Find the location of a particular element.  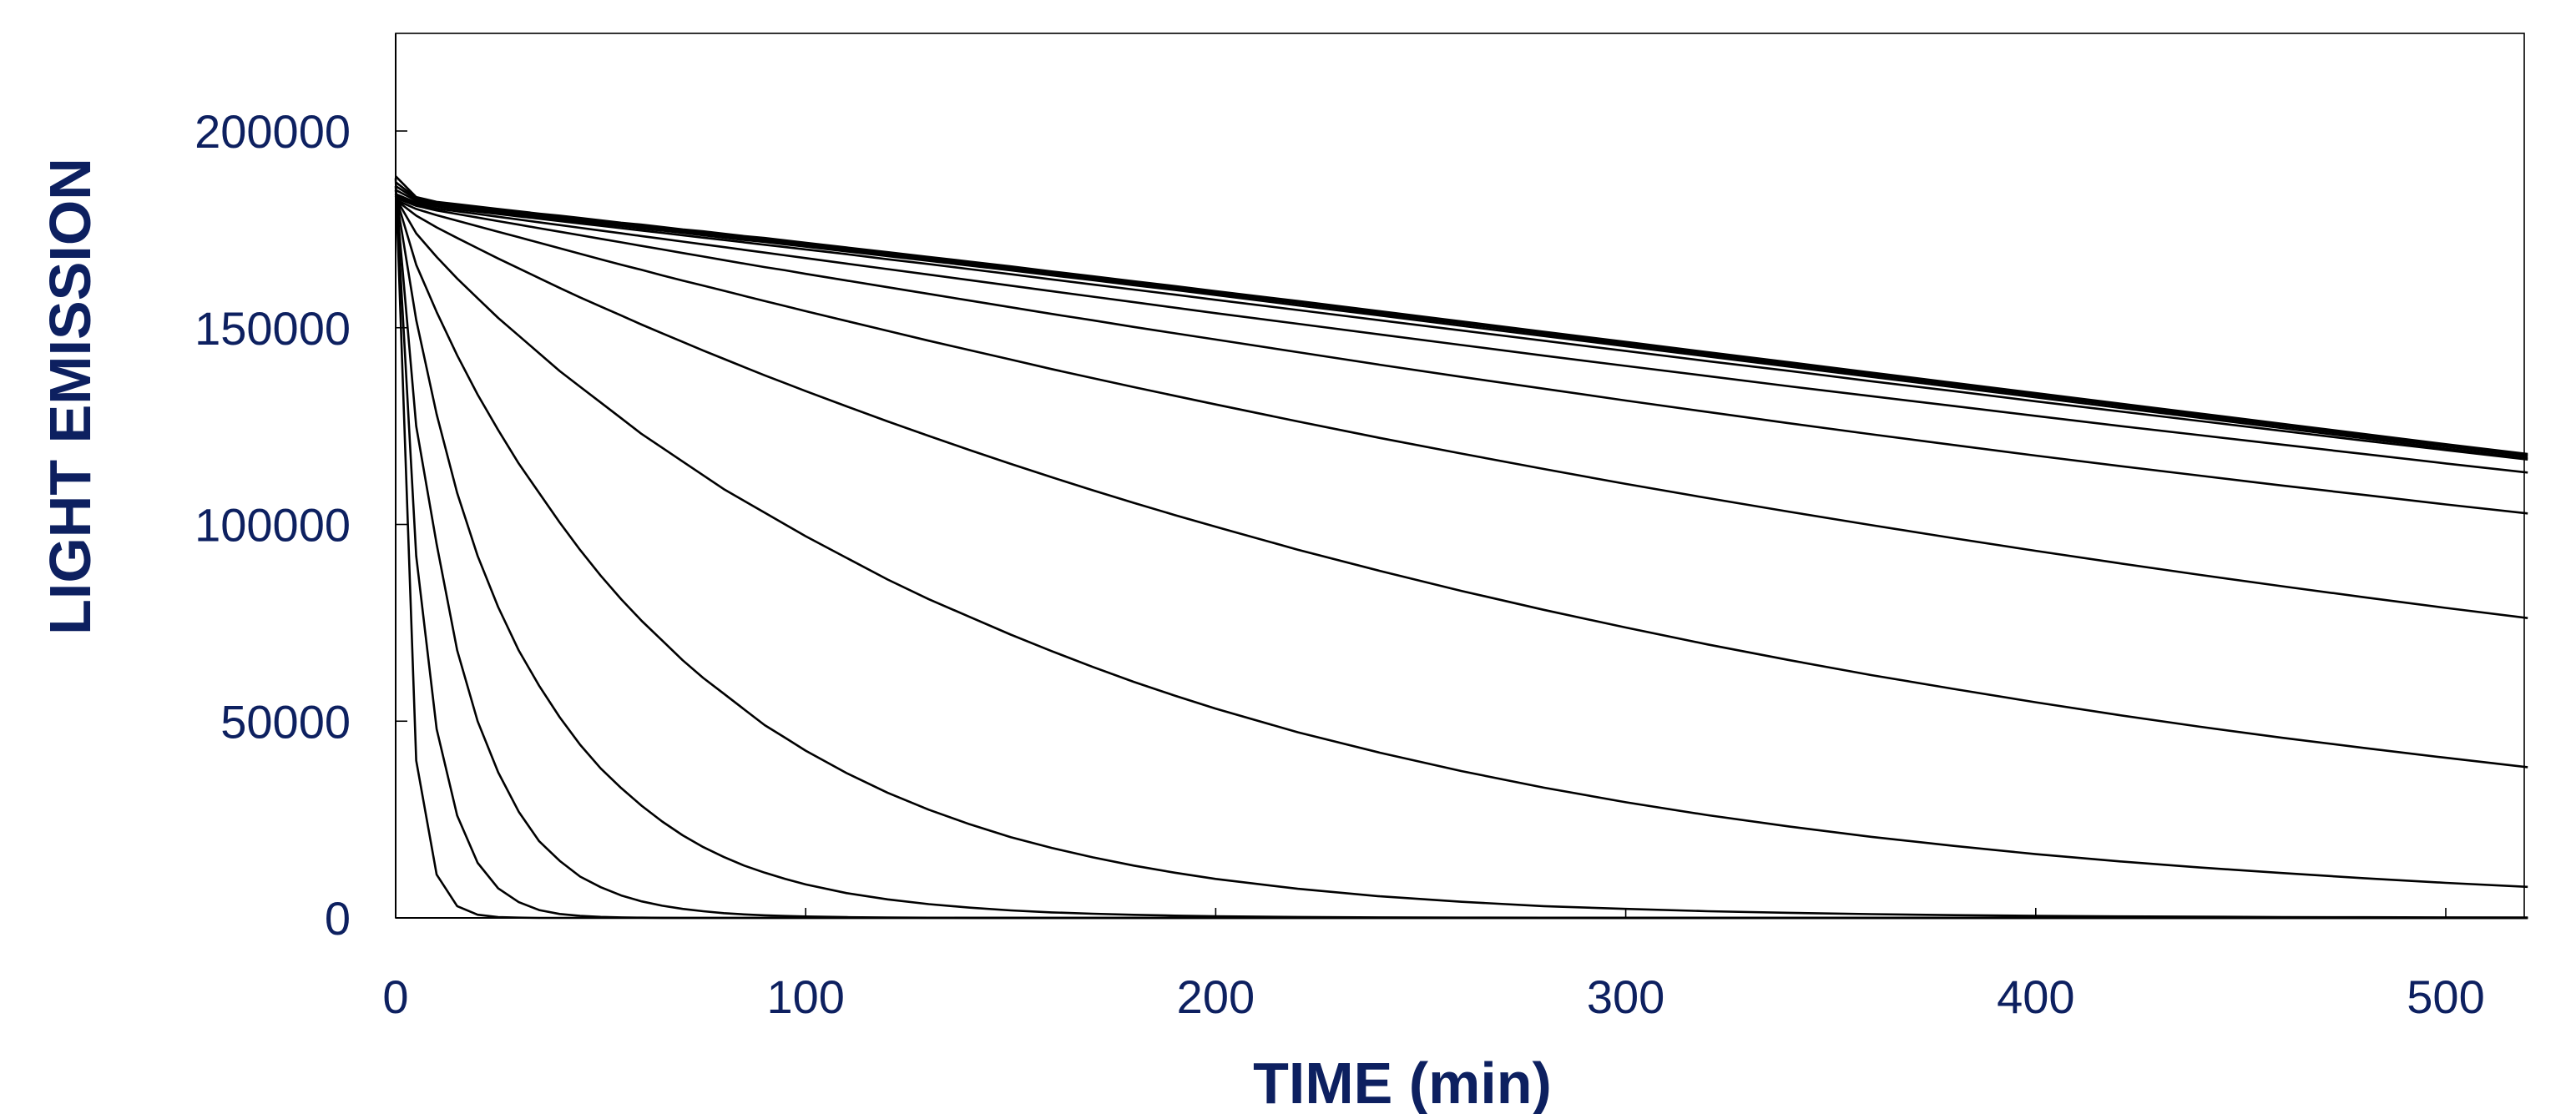

y-tick-label: 0 is located at coordinates (338, 918).